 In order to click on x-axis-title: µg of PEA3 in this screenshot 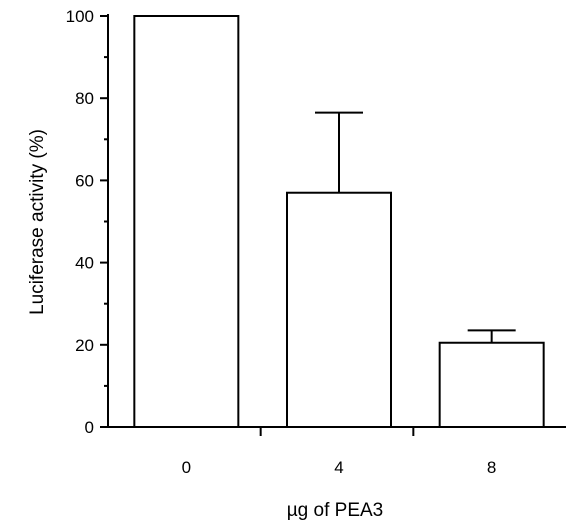, I will do `click(335, 510)`.